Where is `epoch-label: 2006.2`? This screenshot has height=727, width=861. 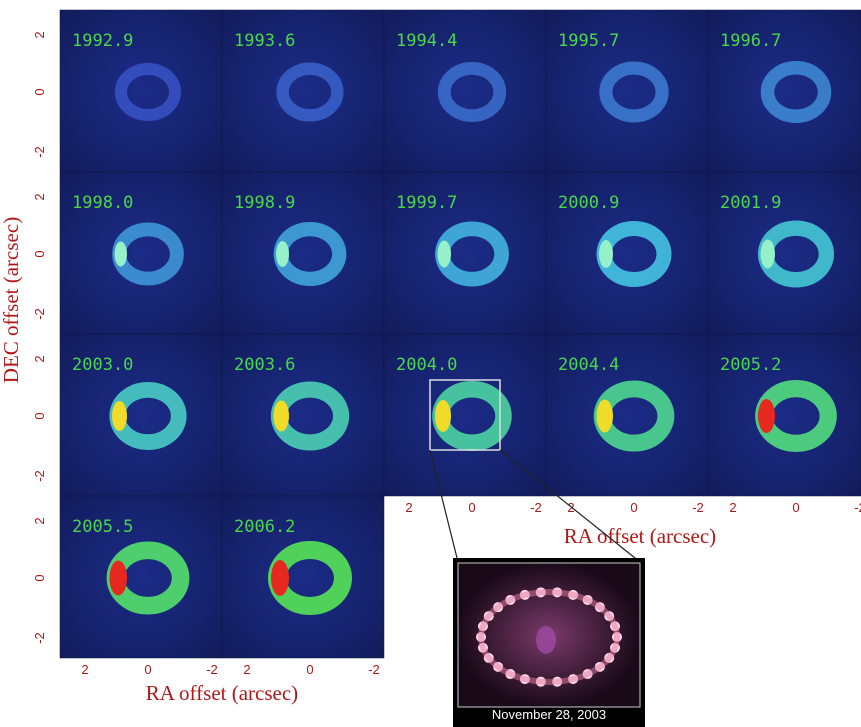 epoch-label: 2006.2 is located at coordinates (264, 527).